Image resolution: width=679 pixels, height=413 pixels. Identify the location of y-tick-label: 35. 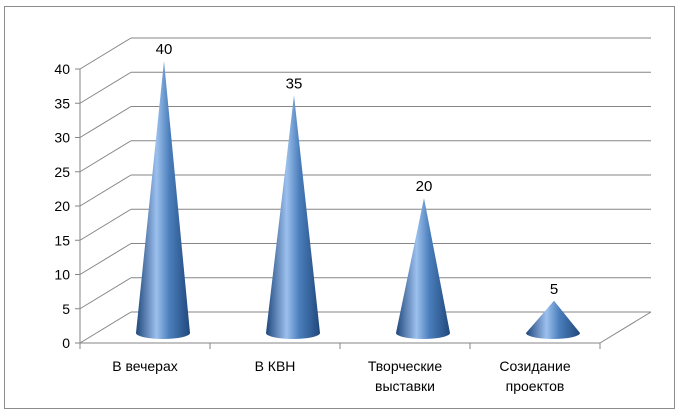
(62, 103).